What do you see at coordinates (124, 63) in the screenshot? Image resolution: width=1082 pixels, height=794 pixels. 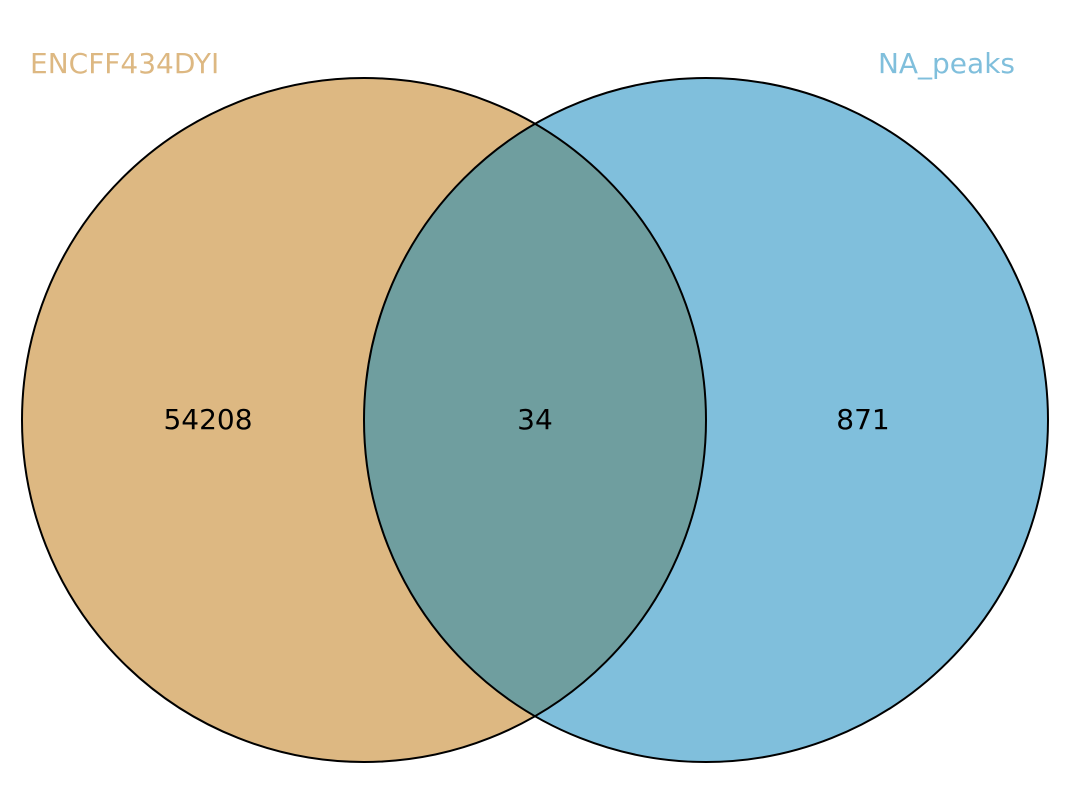 I see `set-label-encff434dyi: ENCFF434DYI` at bounding box center [124, 63].